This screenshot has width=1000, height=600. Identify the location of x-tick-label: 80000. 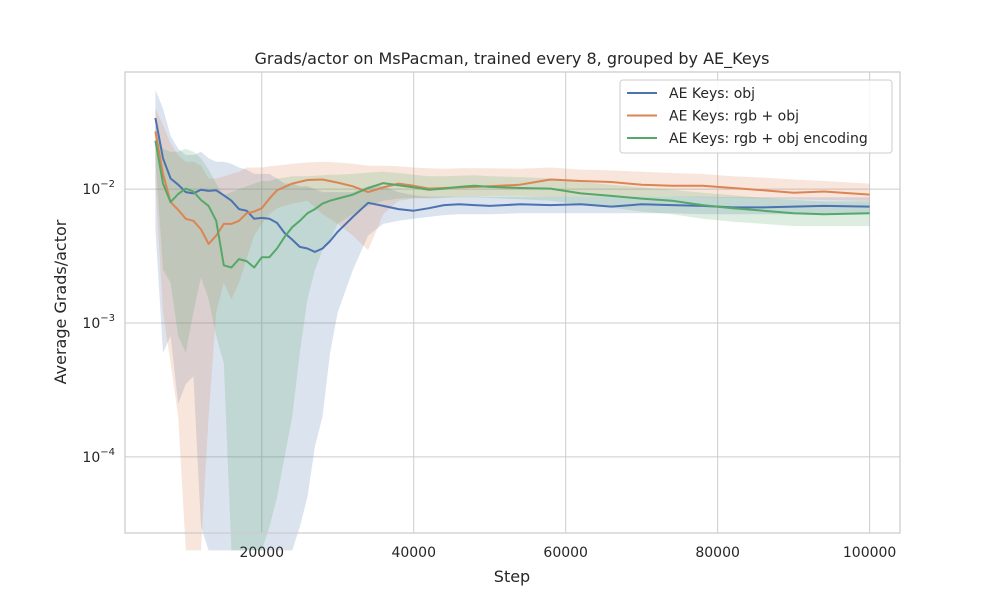
(717, 553).